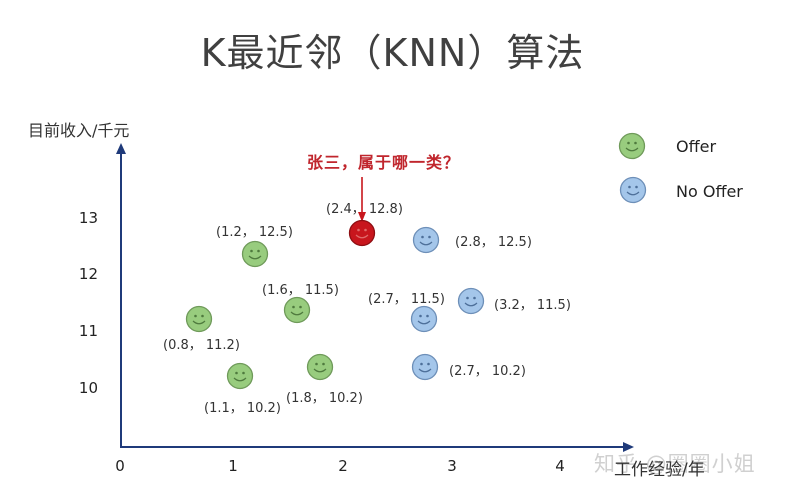 This screenshot has height=494, width=785. What do you see at coordinates (406, 299) in the screenshot?
I see `point-label: (2.7， 11.5)` at bounding box center [406, 299].